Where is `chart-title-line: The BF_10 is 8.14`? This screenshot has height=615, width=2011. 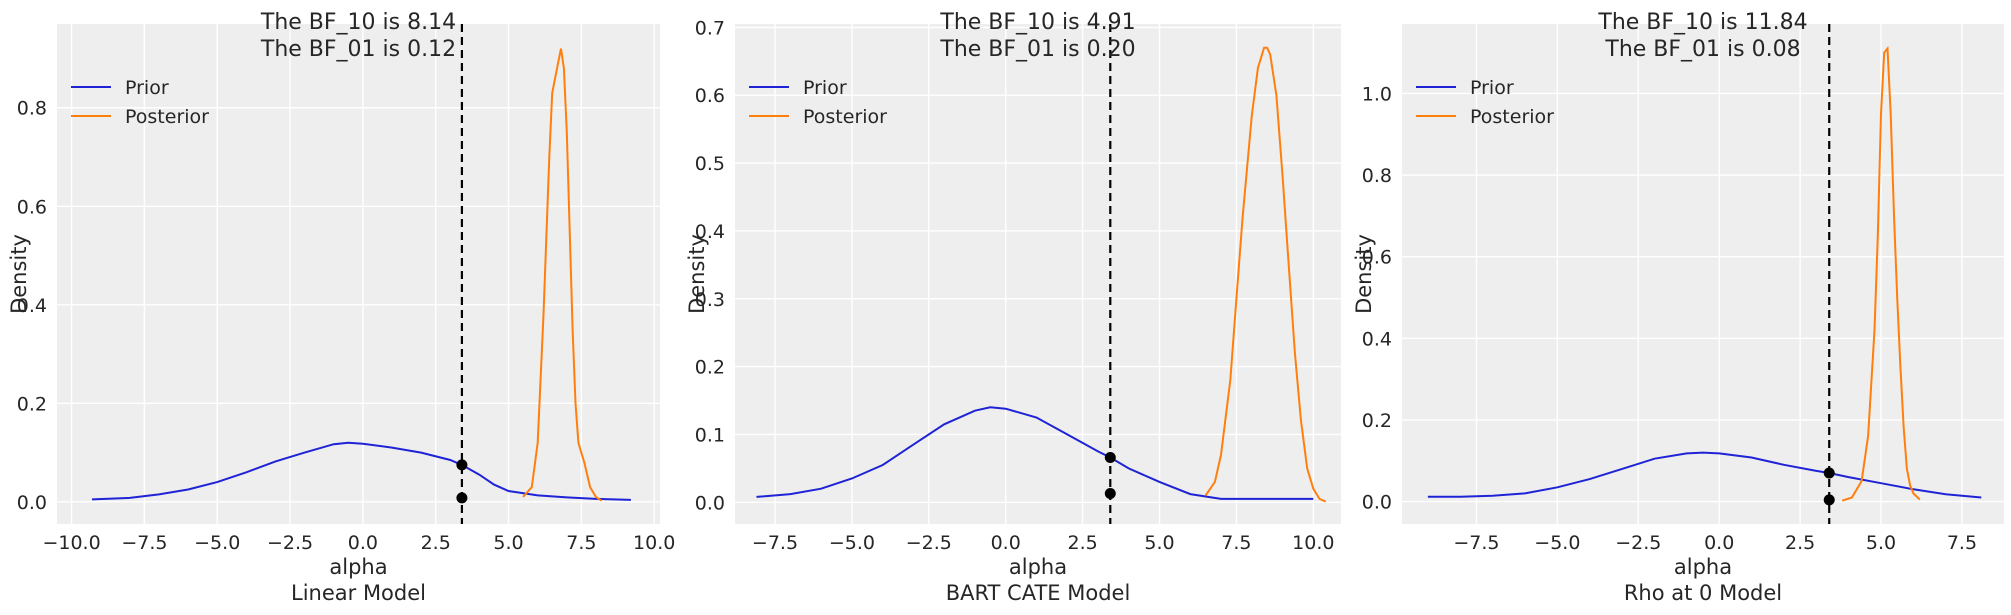
chart-title-line: The BF_10 is 8.14 is located at coordinates (358, 22).